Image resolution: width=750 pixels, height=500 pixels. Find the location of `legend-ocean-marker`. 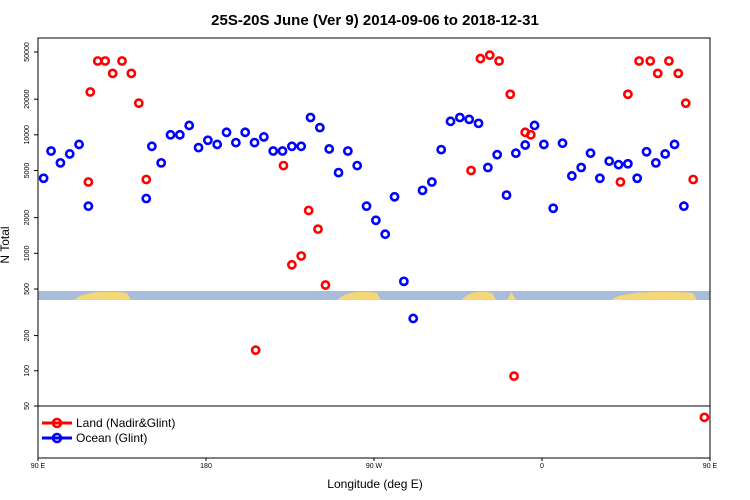

legend-ocean-marker is located at coordinates (57, 438).